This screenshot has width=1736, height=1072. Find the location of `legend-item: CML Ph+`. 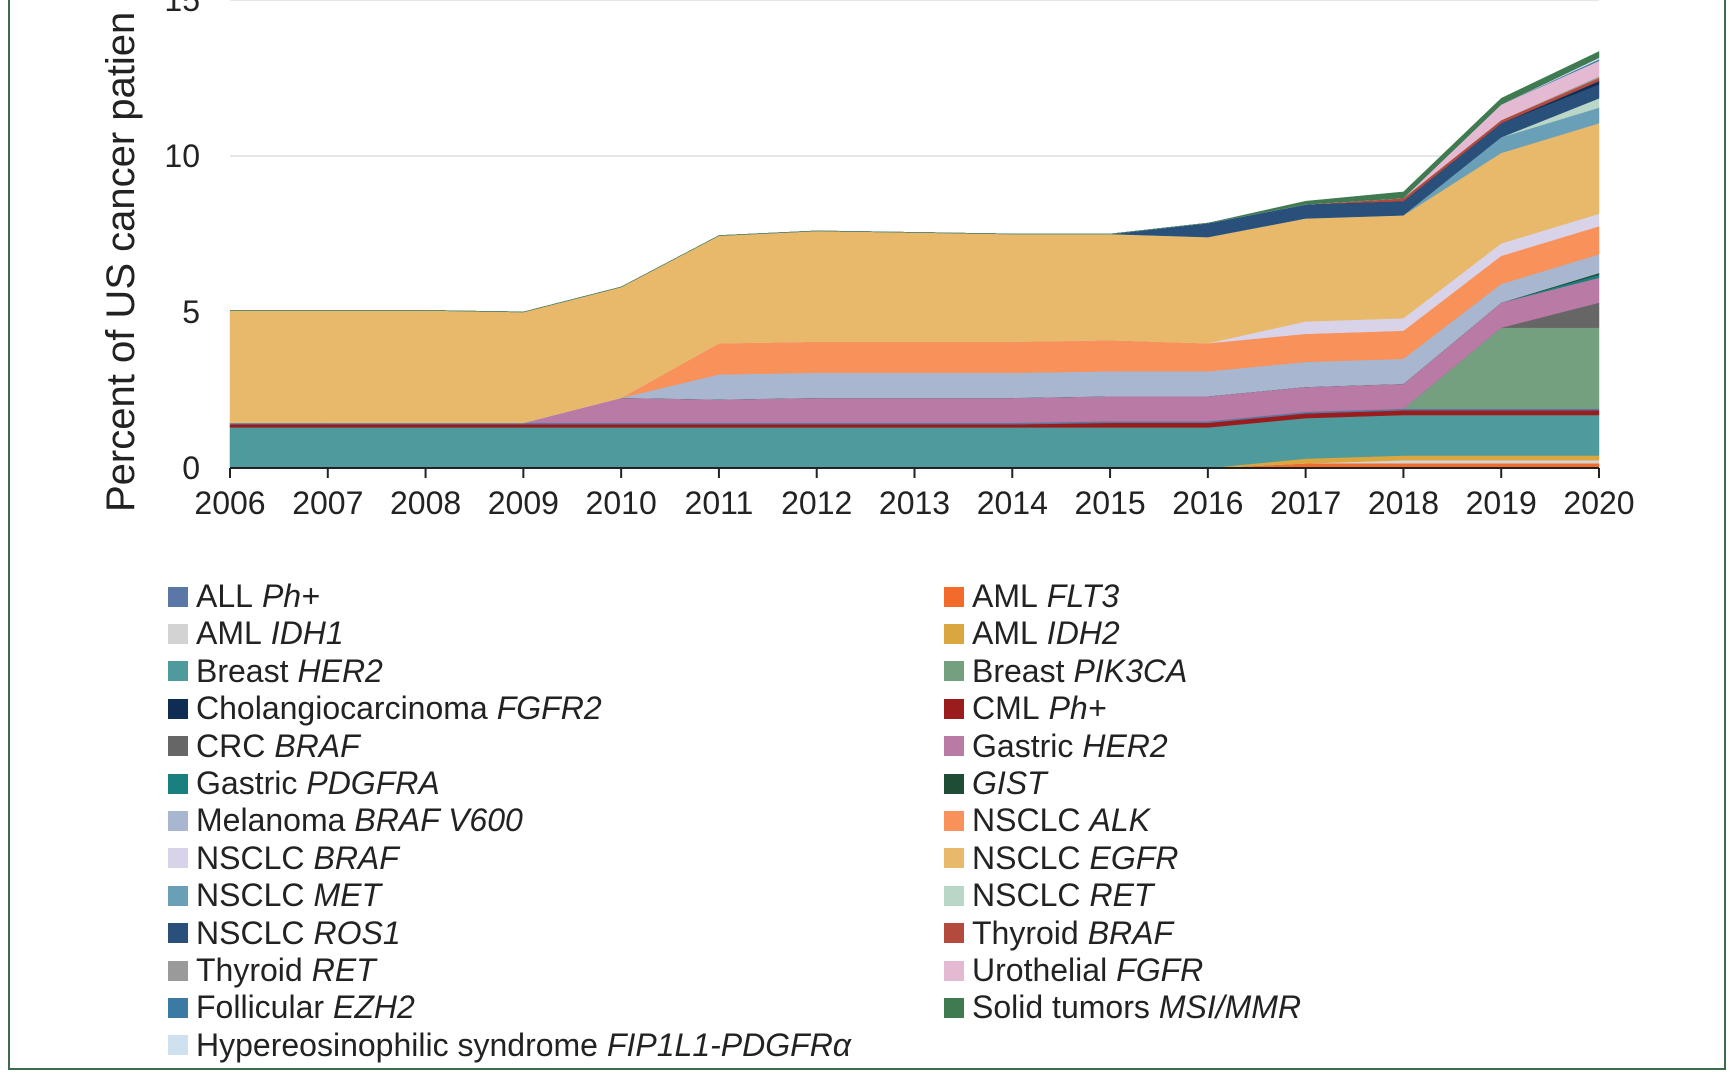

legend-item: CML Ph+ is located at coordinates (1254, 708).